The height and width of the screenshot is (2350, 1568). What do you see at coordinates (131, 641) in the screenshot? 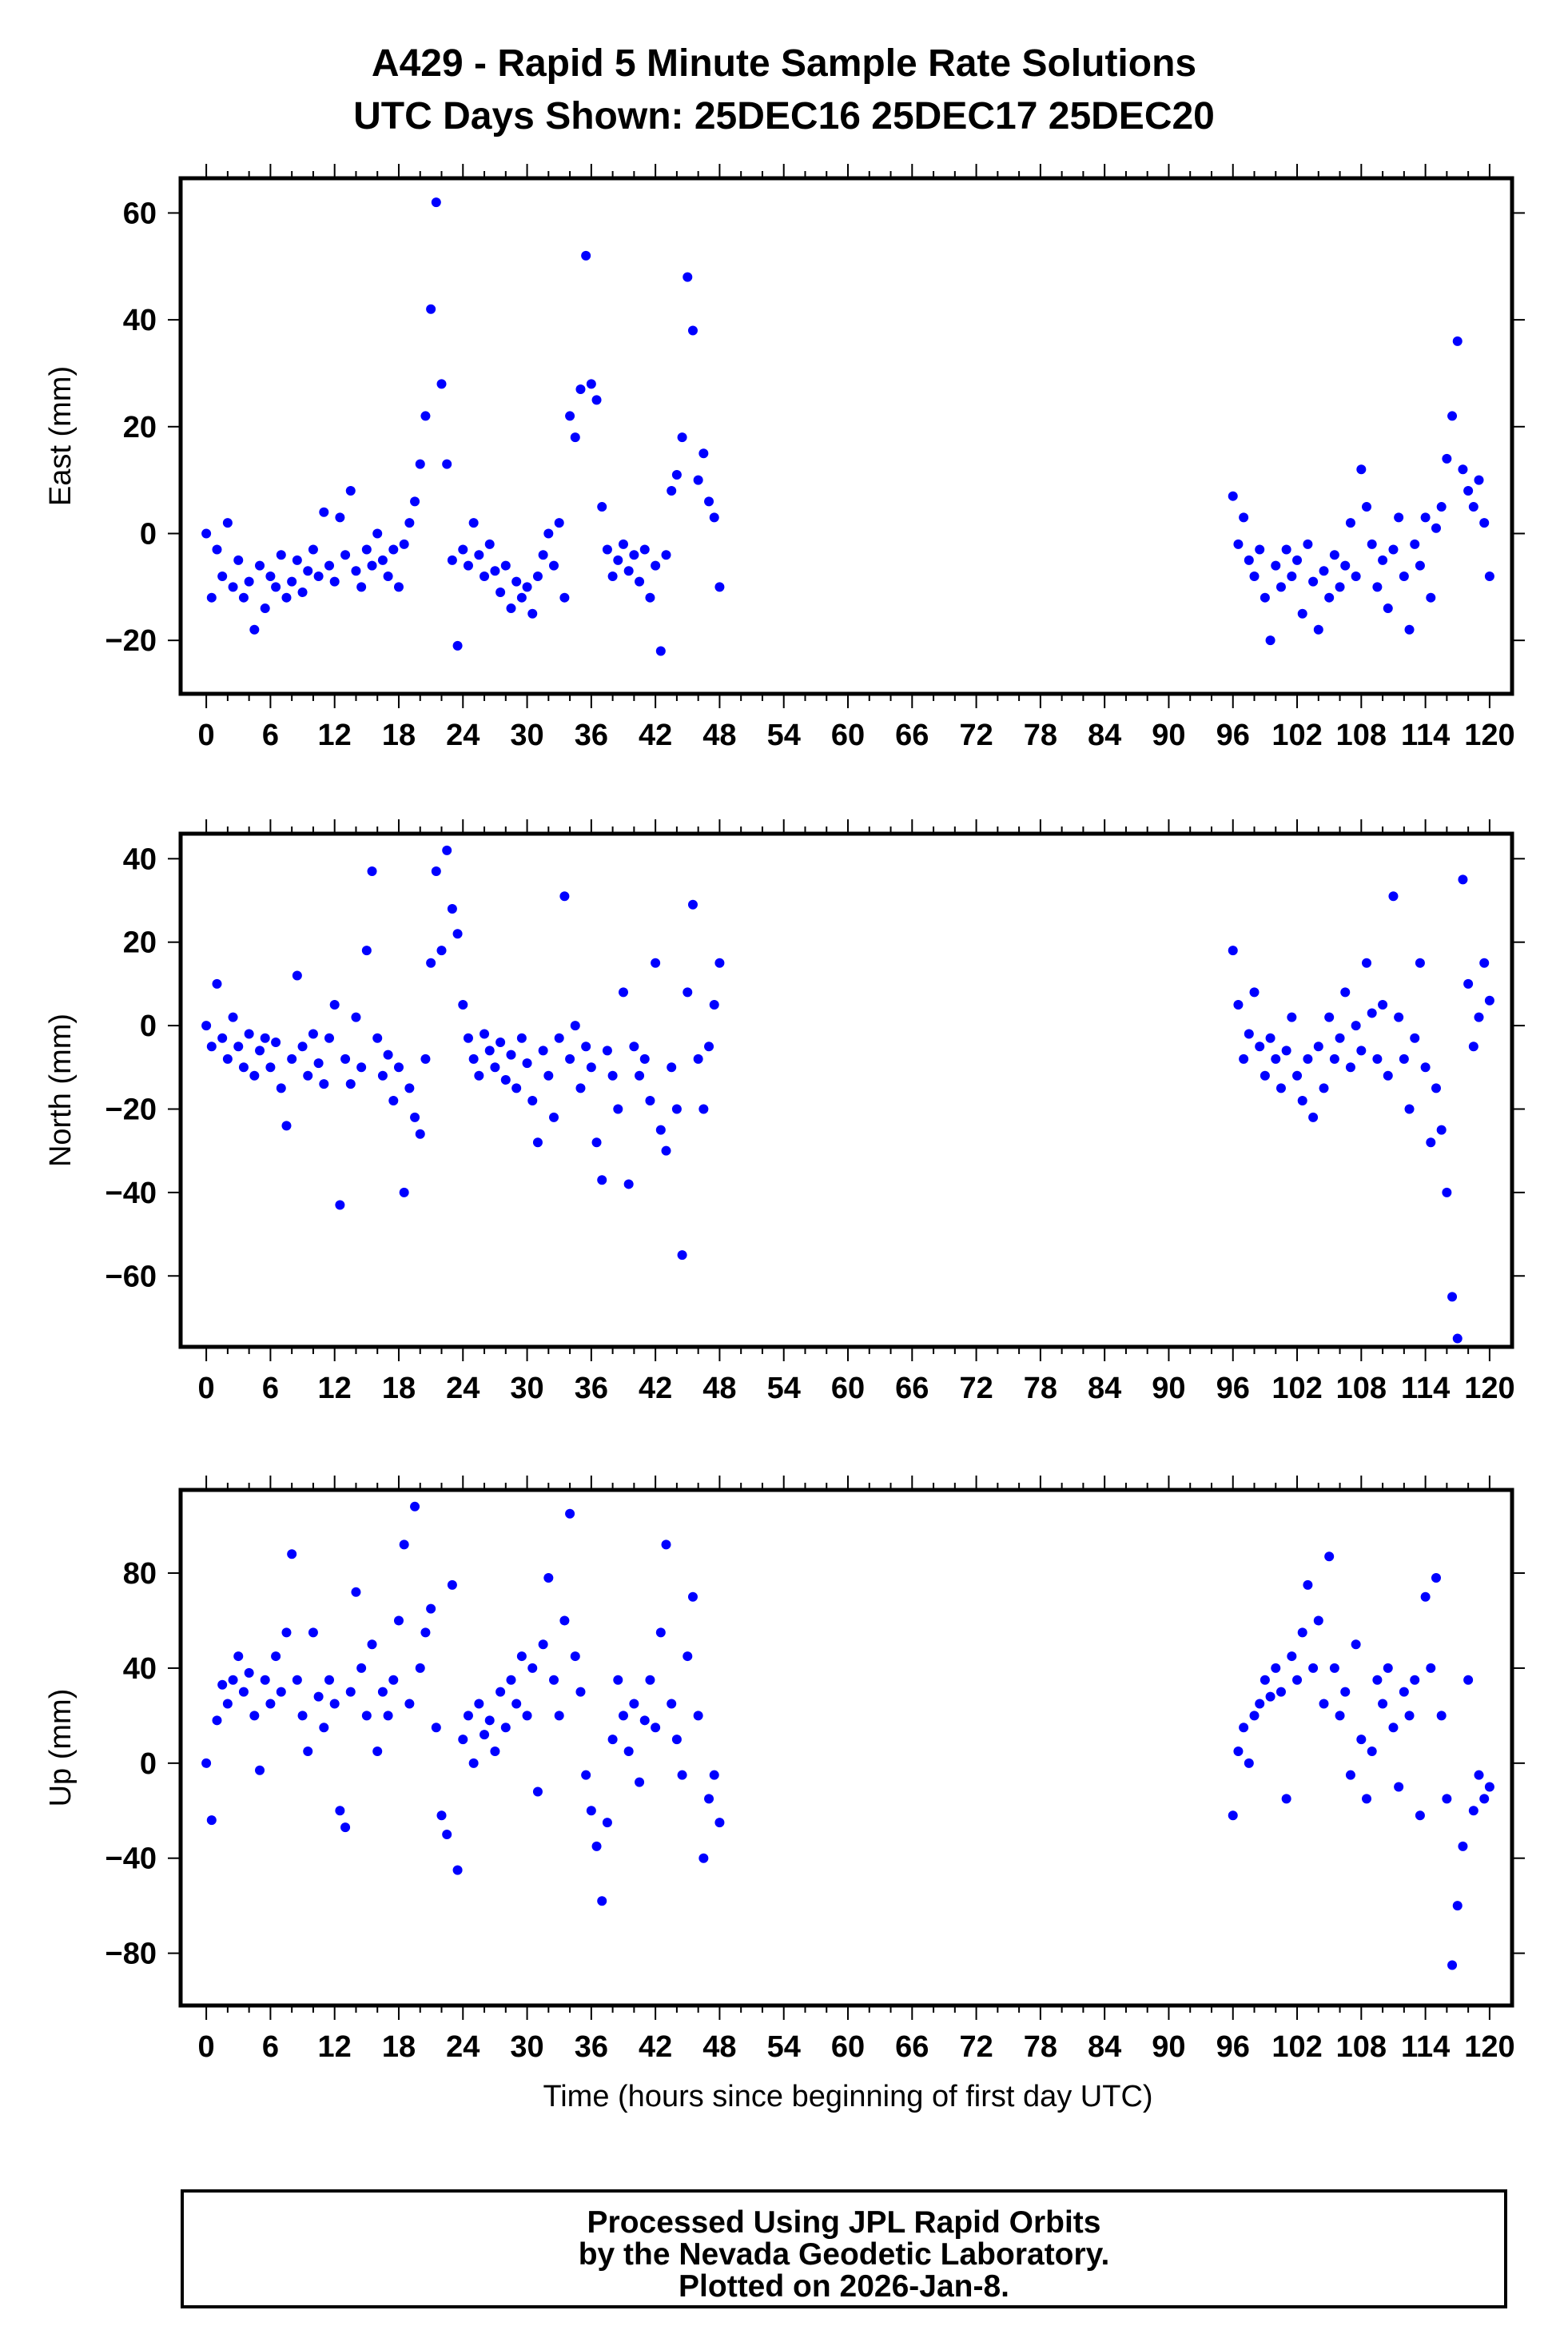
I see `y-tick-label: −20` at bounding box center [131, 641].